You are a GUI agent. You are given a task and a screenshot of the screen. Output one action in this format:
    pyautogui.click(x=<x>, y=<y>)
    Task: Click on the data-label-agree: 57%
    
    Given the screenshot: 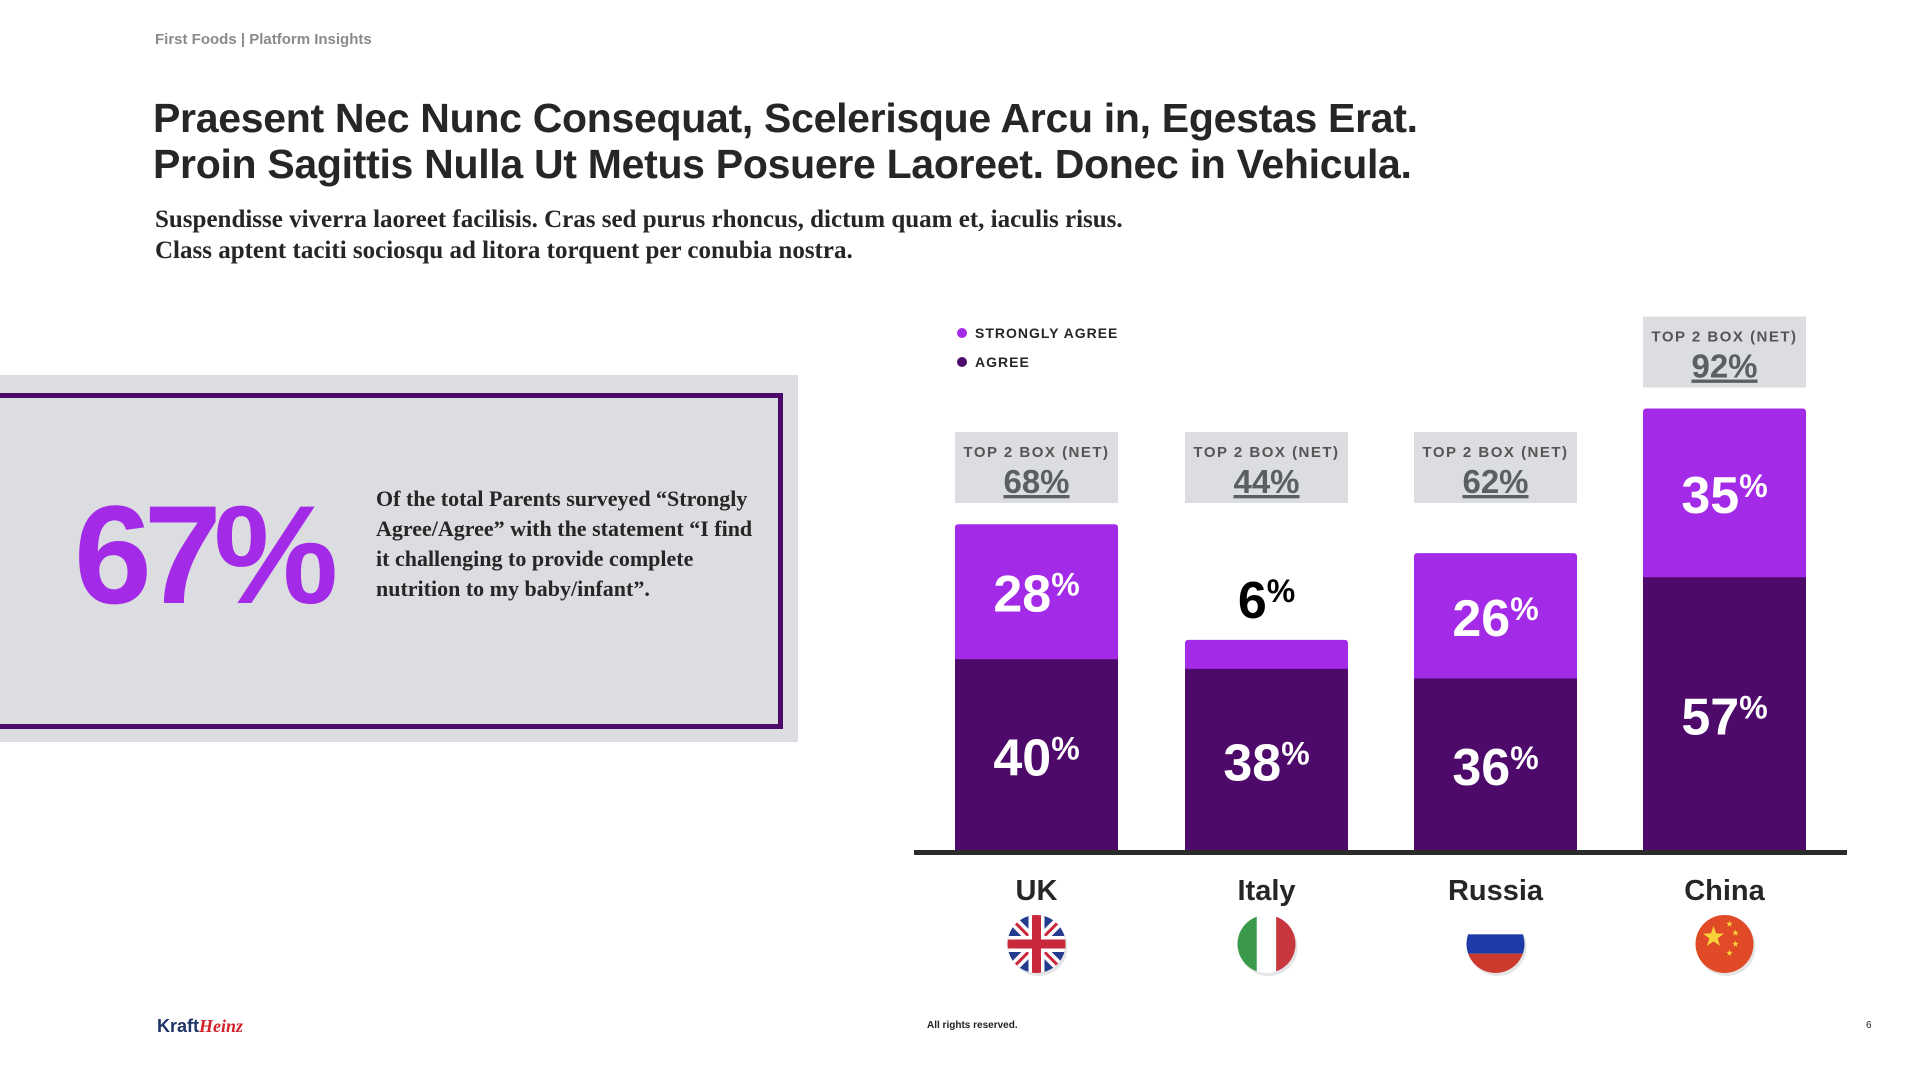 What is the action you would take?
    pyautogui.click(x=1724, y=718)
    